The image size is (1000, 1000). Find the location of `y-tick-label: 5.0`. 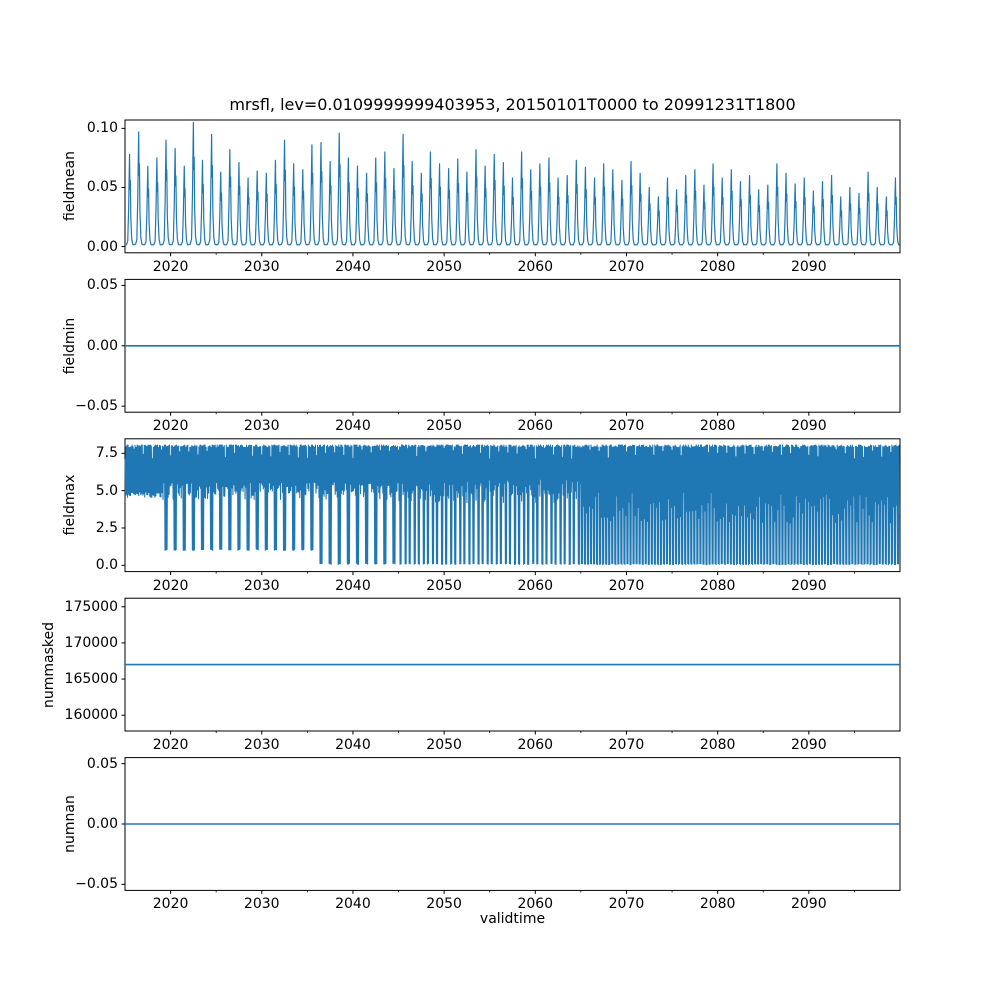

y-tick-label: 5.0 is located at coordinates (106, 490).